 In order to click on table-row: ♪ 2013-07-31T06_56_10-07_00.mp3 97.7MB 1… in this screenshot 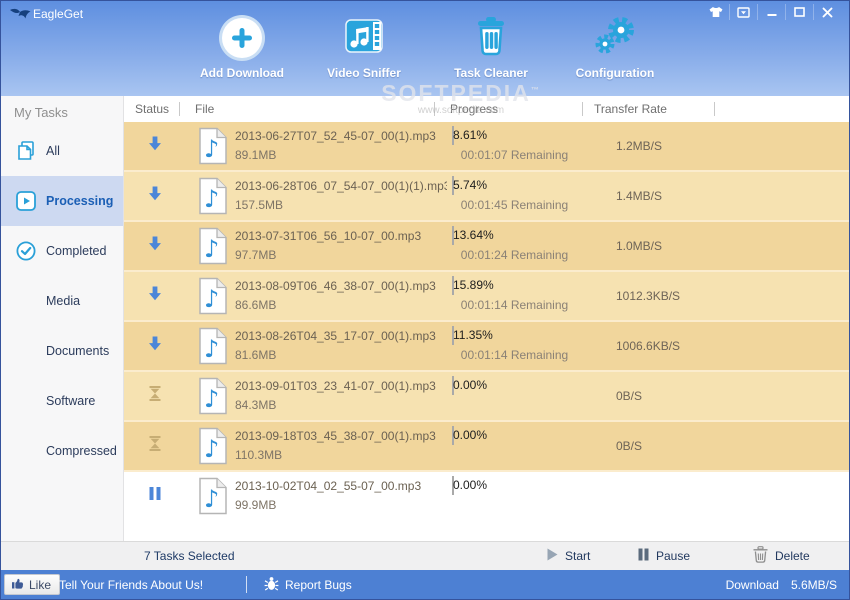, I will do `click(486, 247)`.